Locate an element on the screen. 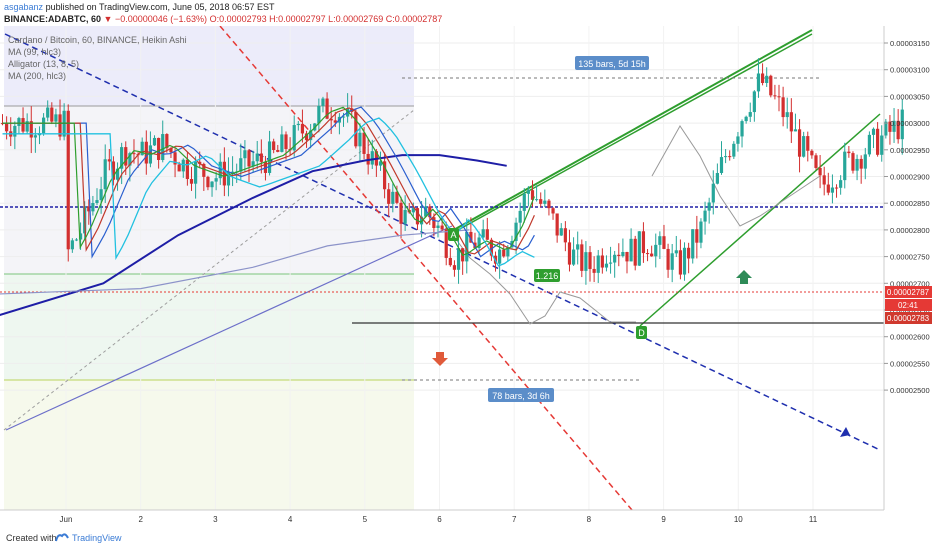 The image size is (932, 550). y-tick-label: 0.00002900 is located at coordinates (910, 177).